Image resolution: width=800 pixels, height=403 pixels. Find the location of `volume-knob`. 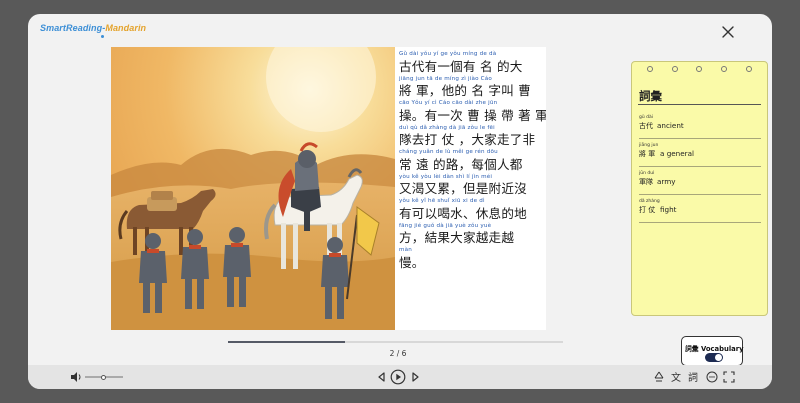

volume-knob is located at coordinates (103, 377).